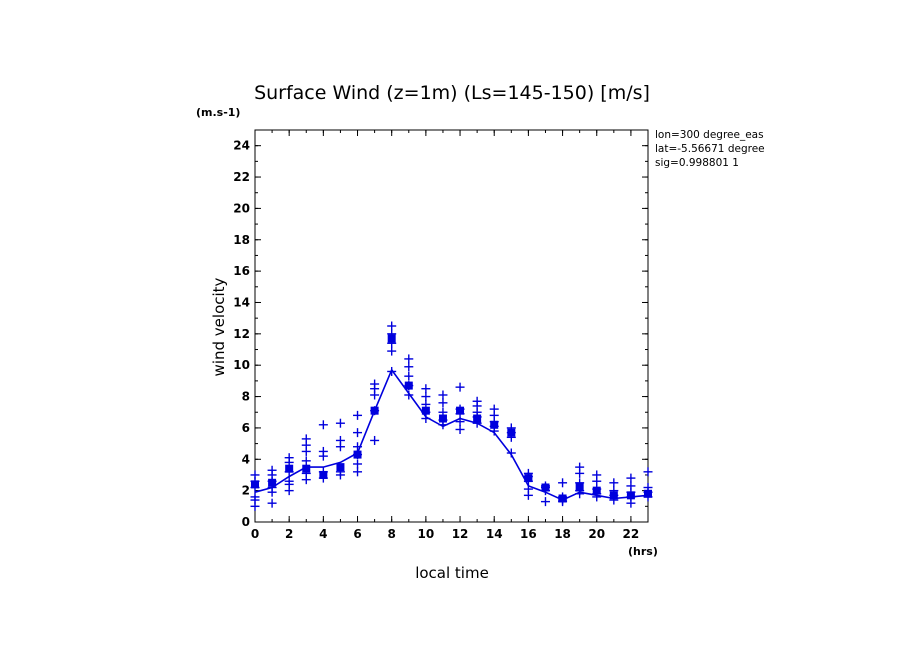 This screenshot has height=654, width=904. I want to click on data-marks, so click(451, 416).